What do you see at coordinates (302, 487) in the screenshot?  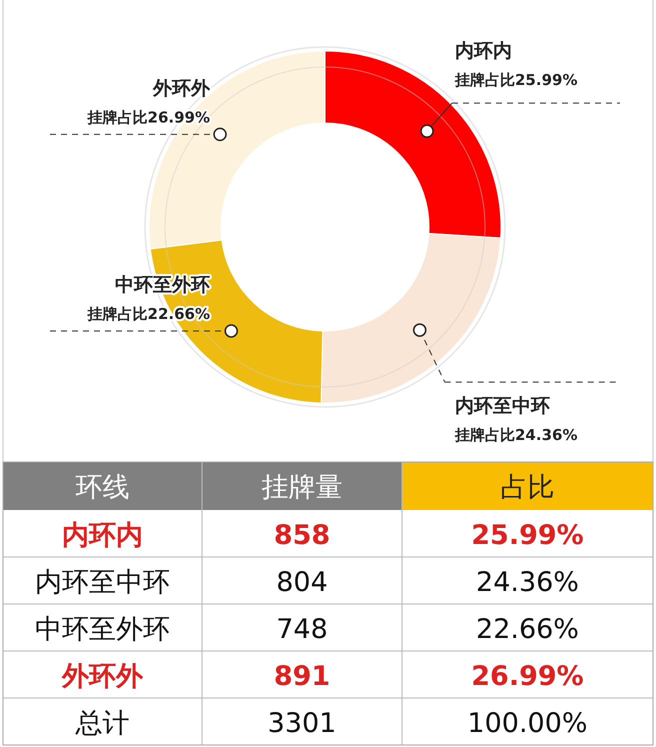 I see `text: 挂牌量` at bounding box center [302, 487].